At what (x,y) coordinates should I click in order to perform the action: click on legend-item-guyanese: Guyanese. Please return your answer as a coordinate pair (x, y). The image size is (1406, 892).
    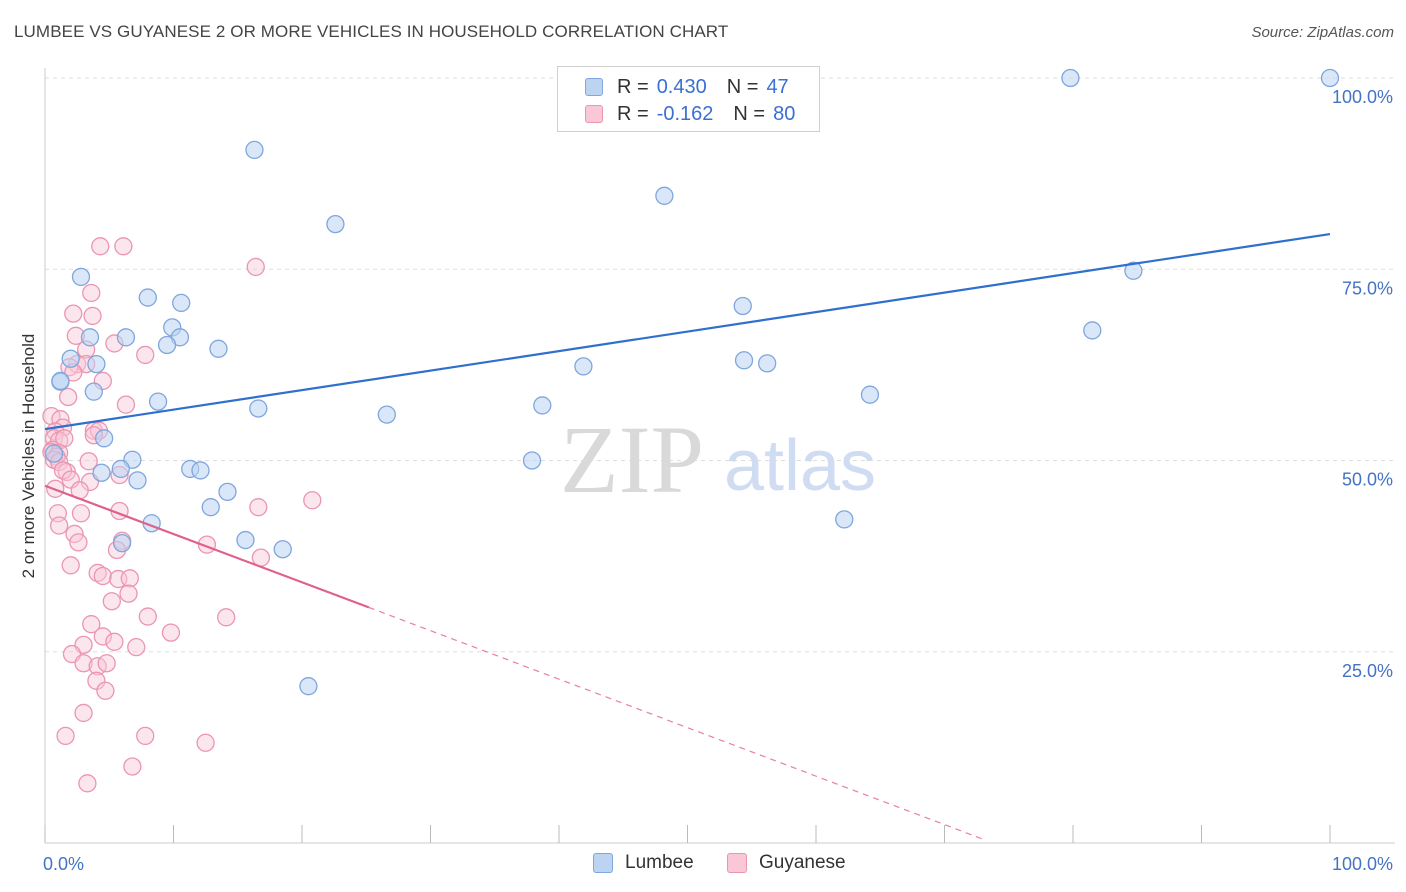
    Looking at the image, I should click on (786, 863).